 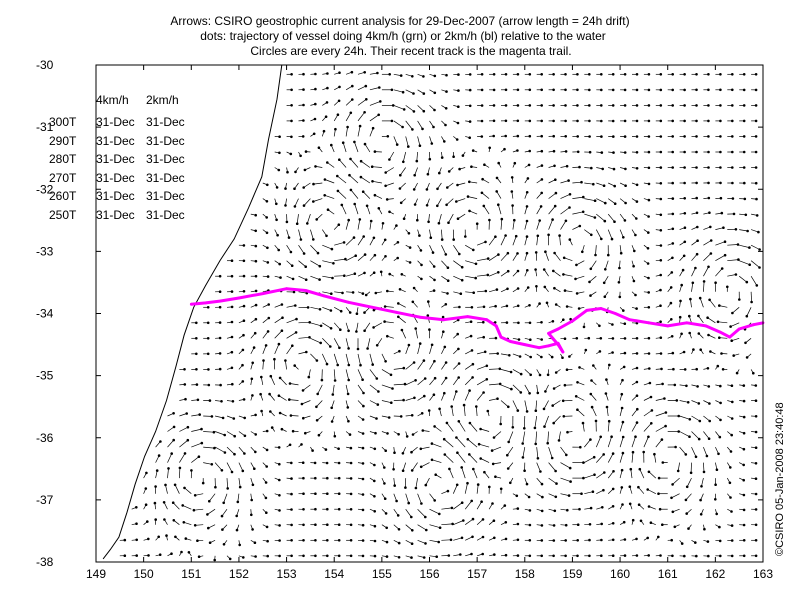 I want to click on x-tick-label: 151, so click(x=191, y=574).